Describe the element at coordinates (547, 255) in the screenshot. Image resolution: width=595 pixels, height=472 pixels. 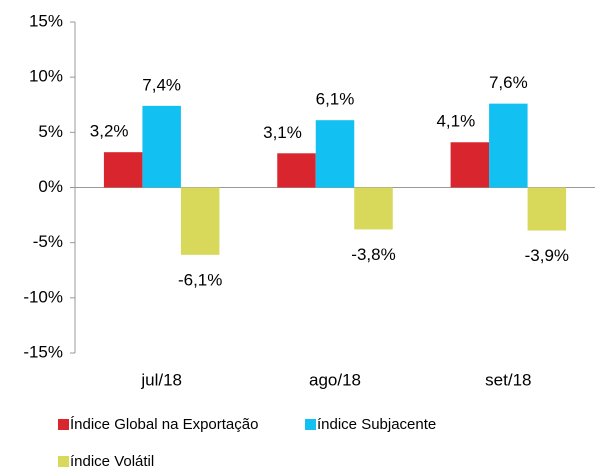
I see `data-label: -3,9%` at that location.